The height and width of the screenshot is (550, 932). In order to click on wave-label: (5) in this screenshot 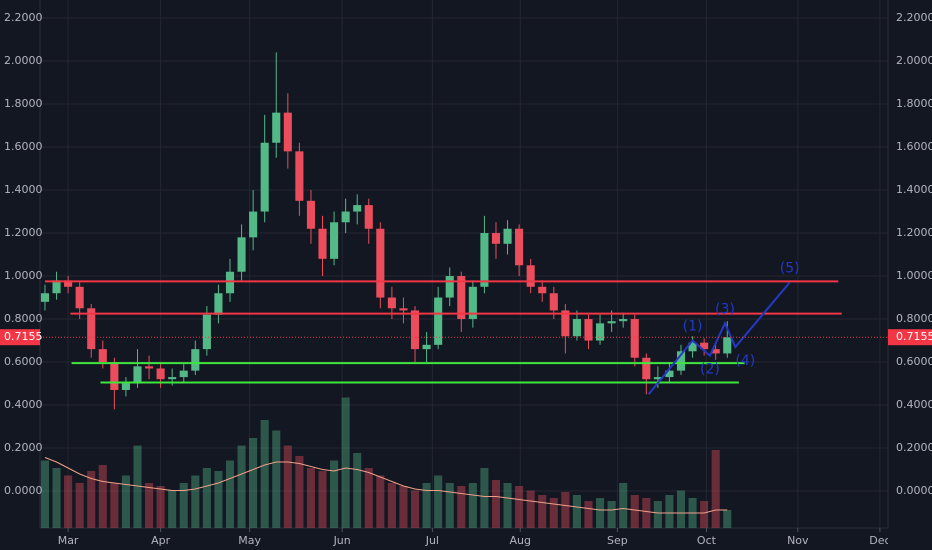, I will do `click(790, 268)`.